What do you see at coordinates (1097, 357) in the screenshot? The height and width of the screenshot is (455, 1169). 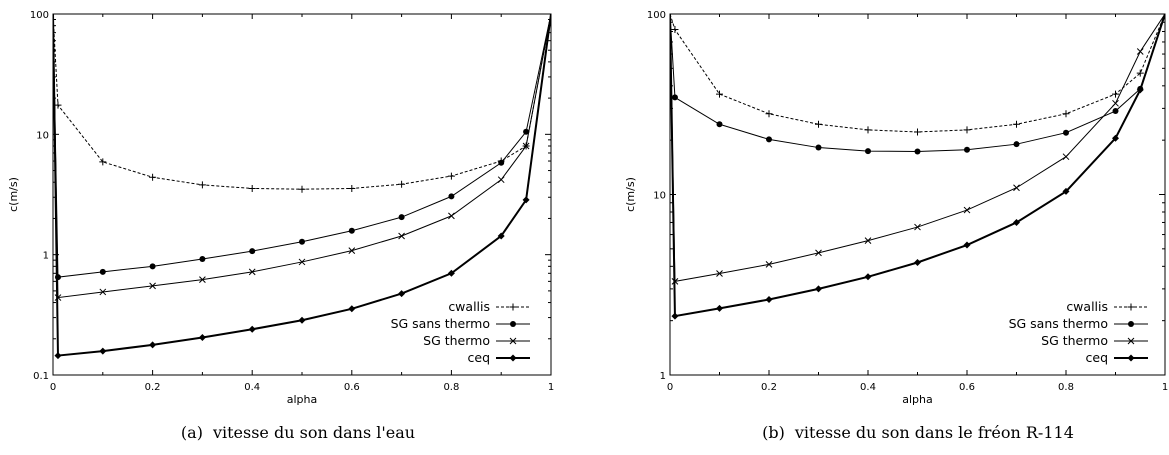 I see `legend-label: ceq` at bounding box center [1097, 357].